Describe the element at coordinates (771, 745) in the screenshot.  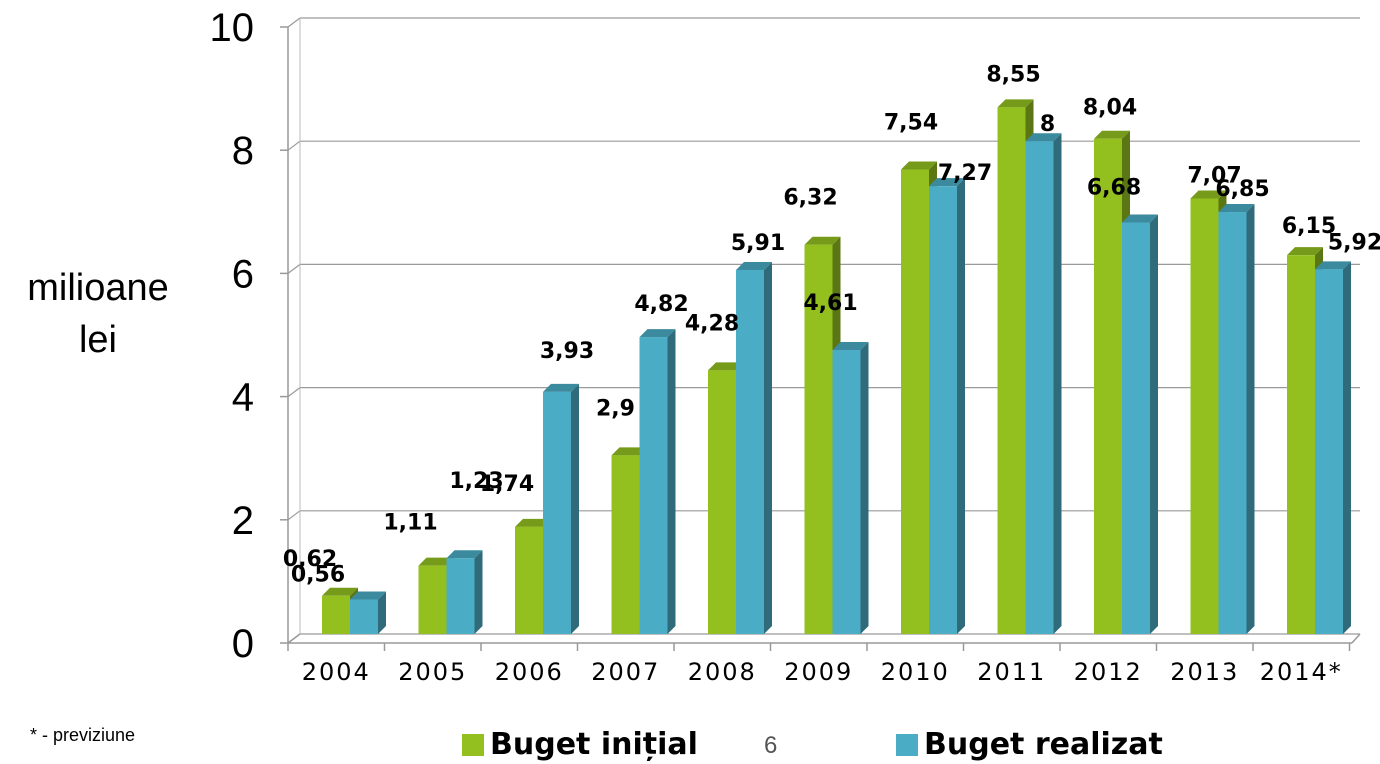
I see `page-number: 6` at that location.